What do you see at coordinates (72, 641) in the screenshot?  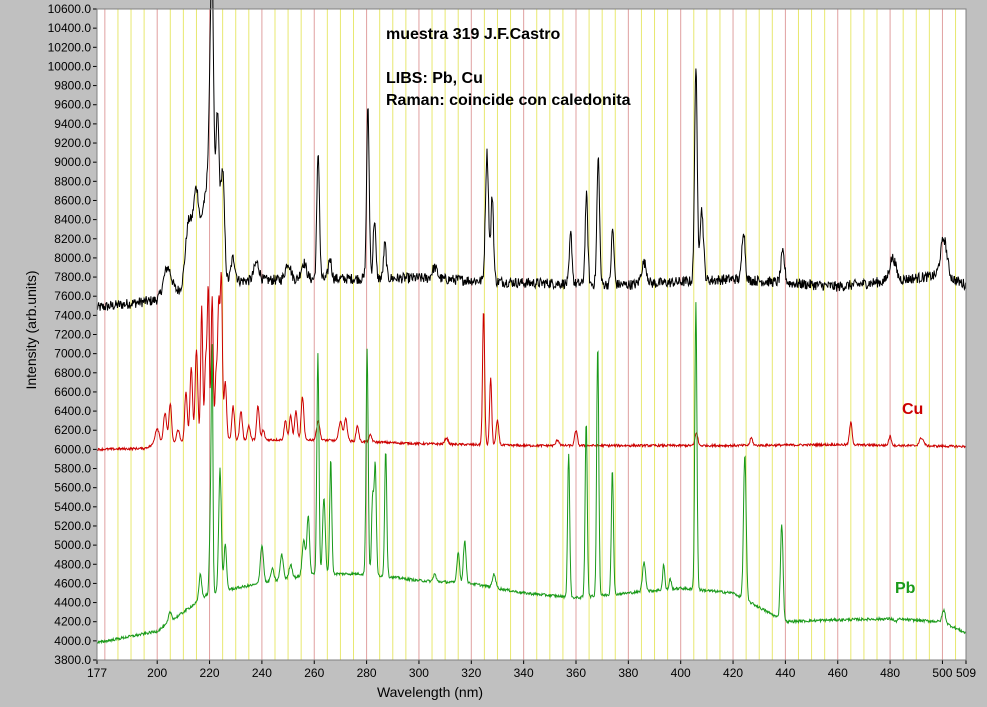 I see `y-tick-label: 4000.0` at bounding box center [72, 641].